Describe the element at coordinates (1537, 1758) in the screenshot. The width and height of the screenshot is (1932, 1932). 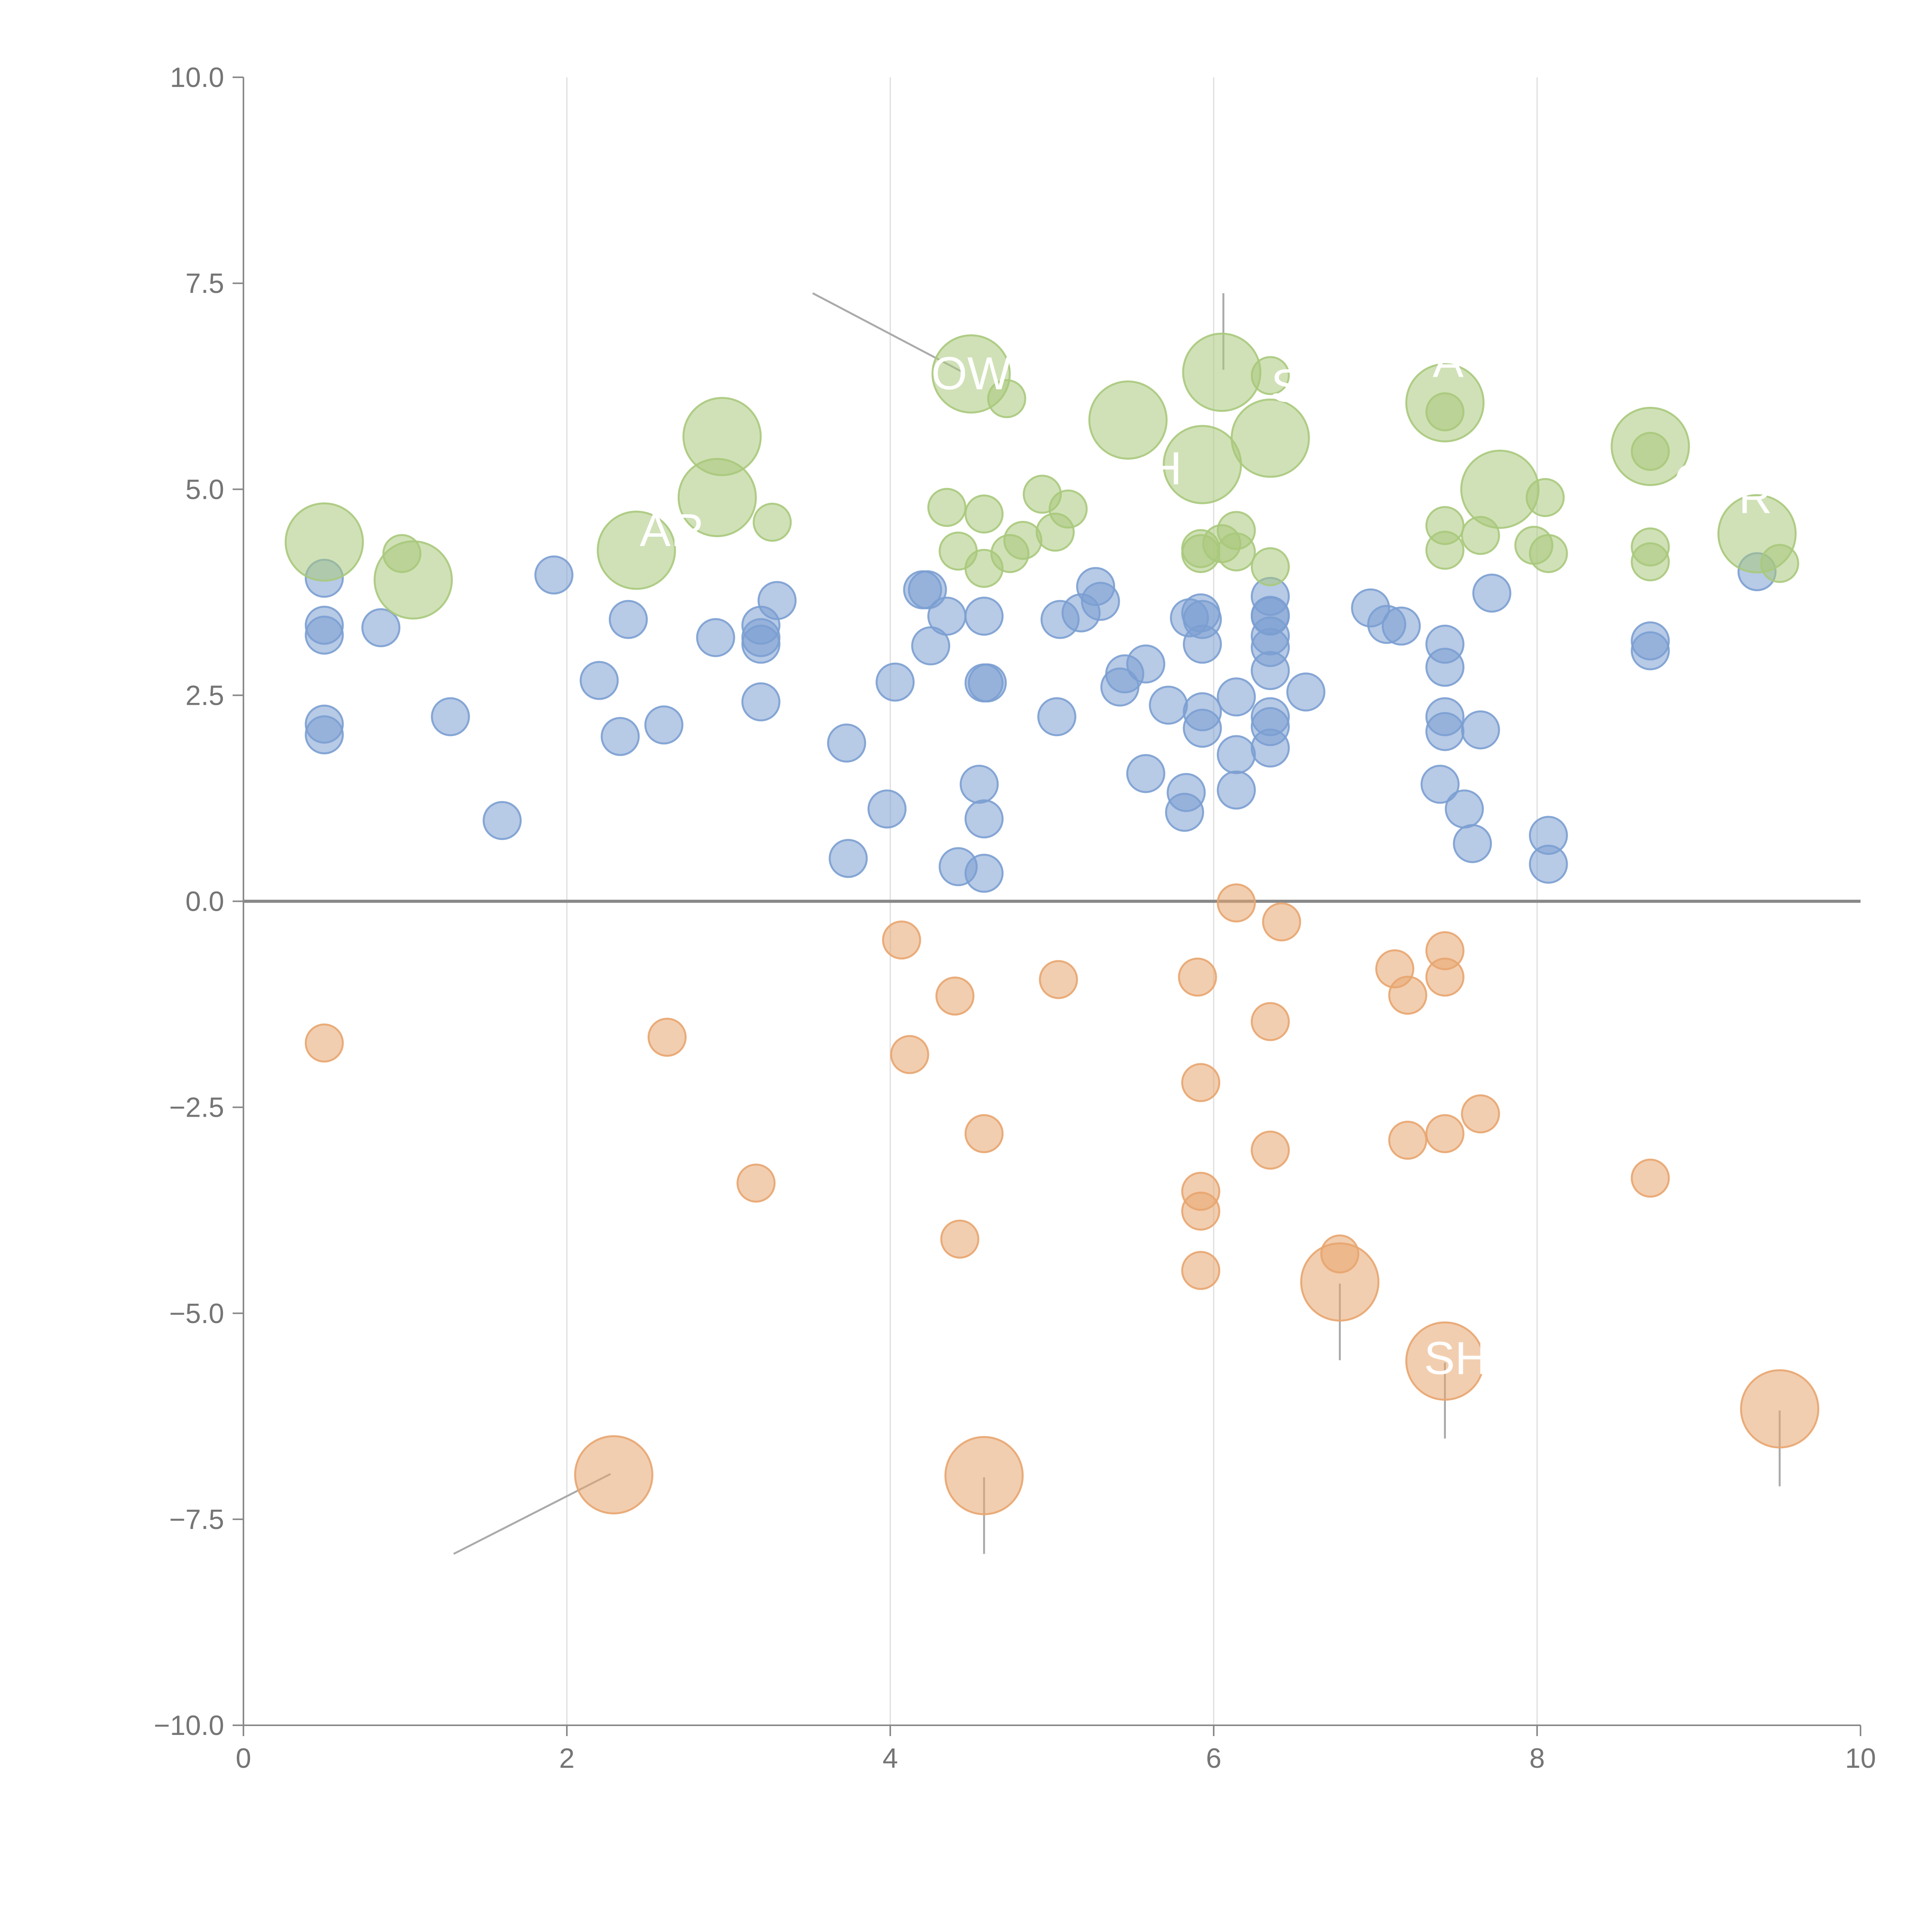
I see `x-tick-label: 8` at that location.